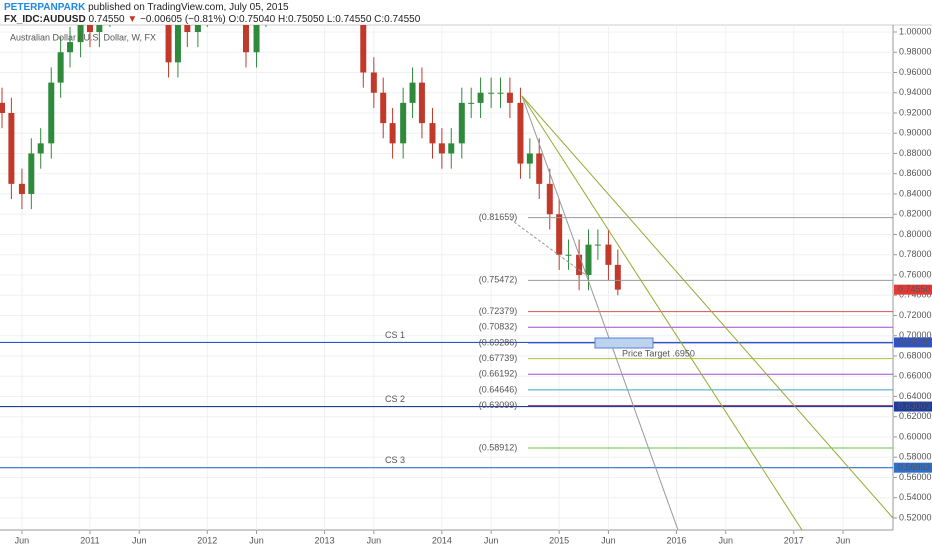 This screenshot has width=932, height=550. I want to click on fib-level-label: (0.58912), so click(498, 447).